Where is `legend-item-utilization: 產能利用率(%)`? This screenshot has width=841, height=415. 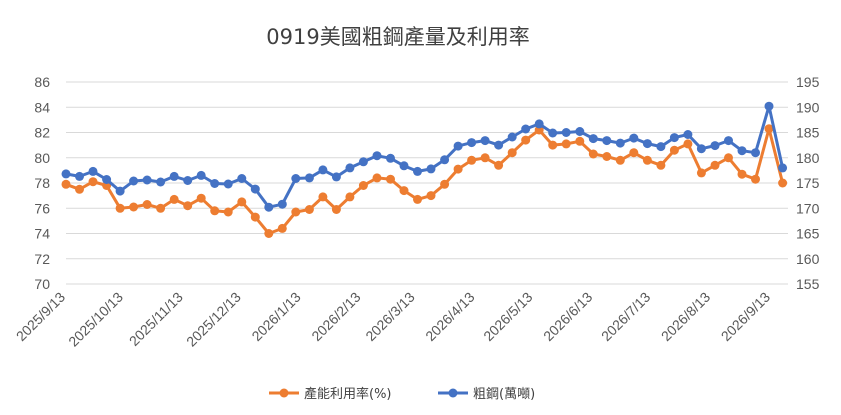 legend-item-utilization: 產能利用率(%) is located at coordinates (330, 394).